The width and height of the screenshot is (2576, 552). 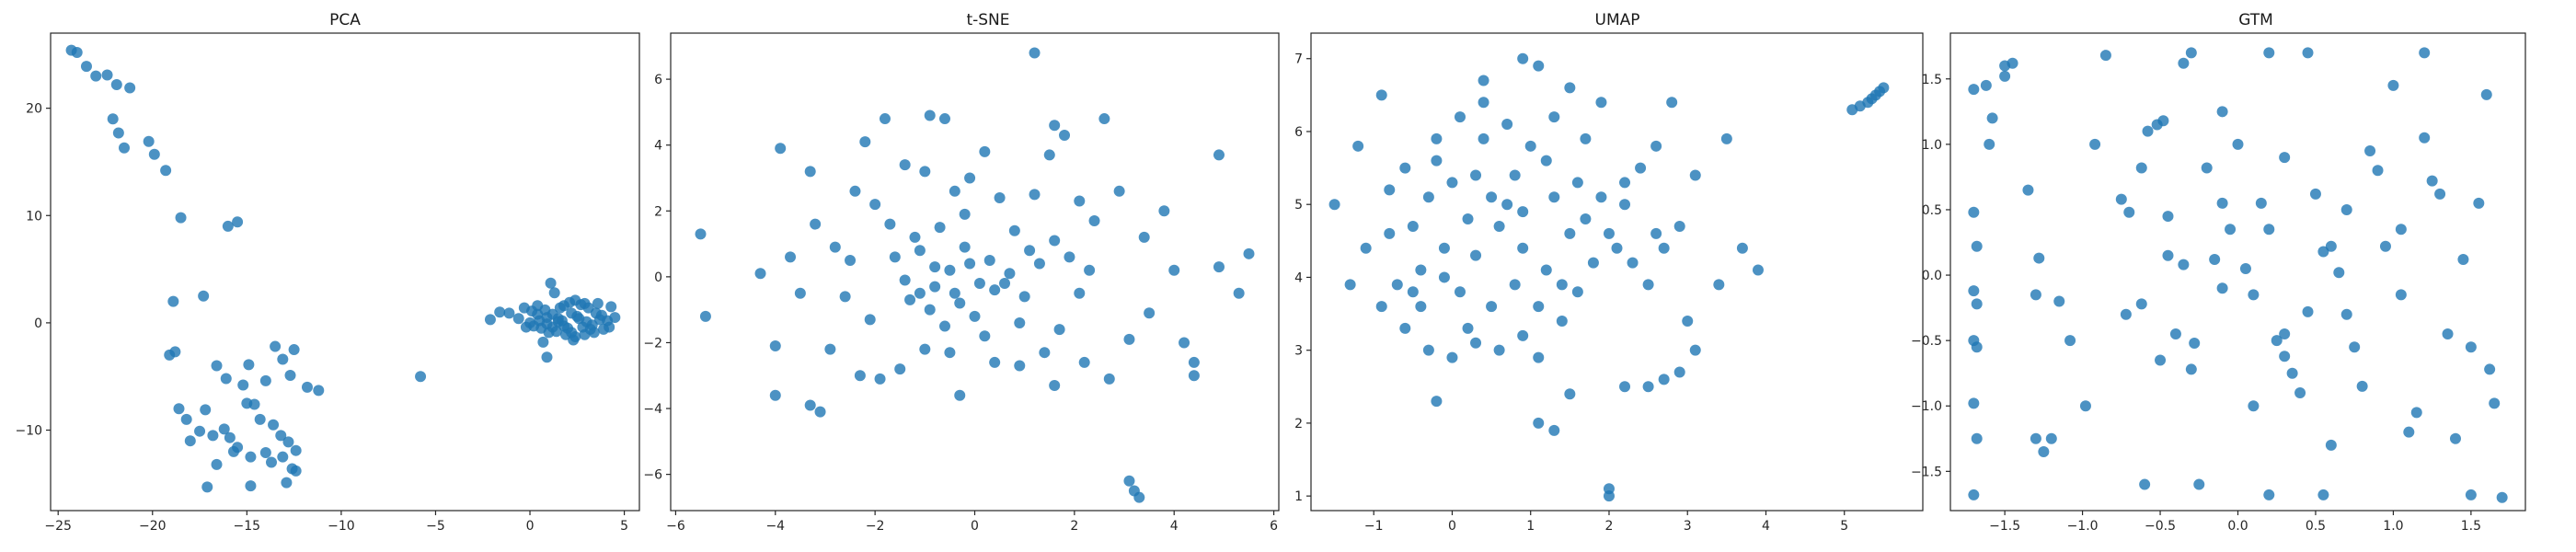 What do you see at coordinates (1926, 341) in the screenshot?
I see `y-tick-label: −0.5` at bounding box center [1926, 341].